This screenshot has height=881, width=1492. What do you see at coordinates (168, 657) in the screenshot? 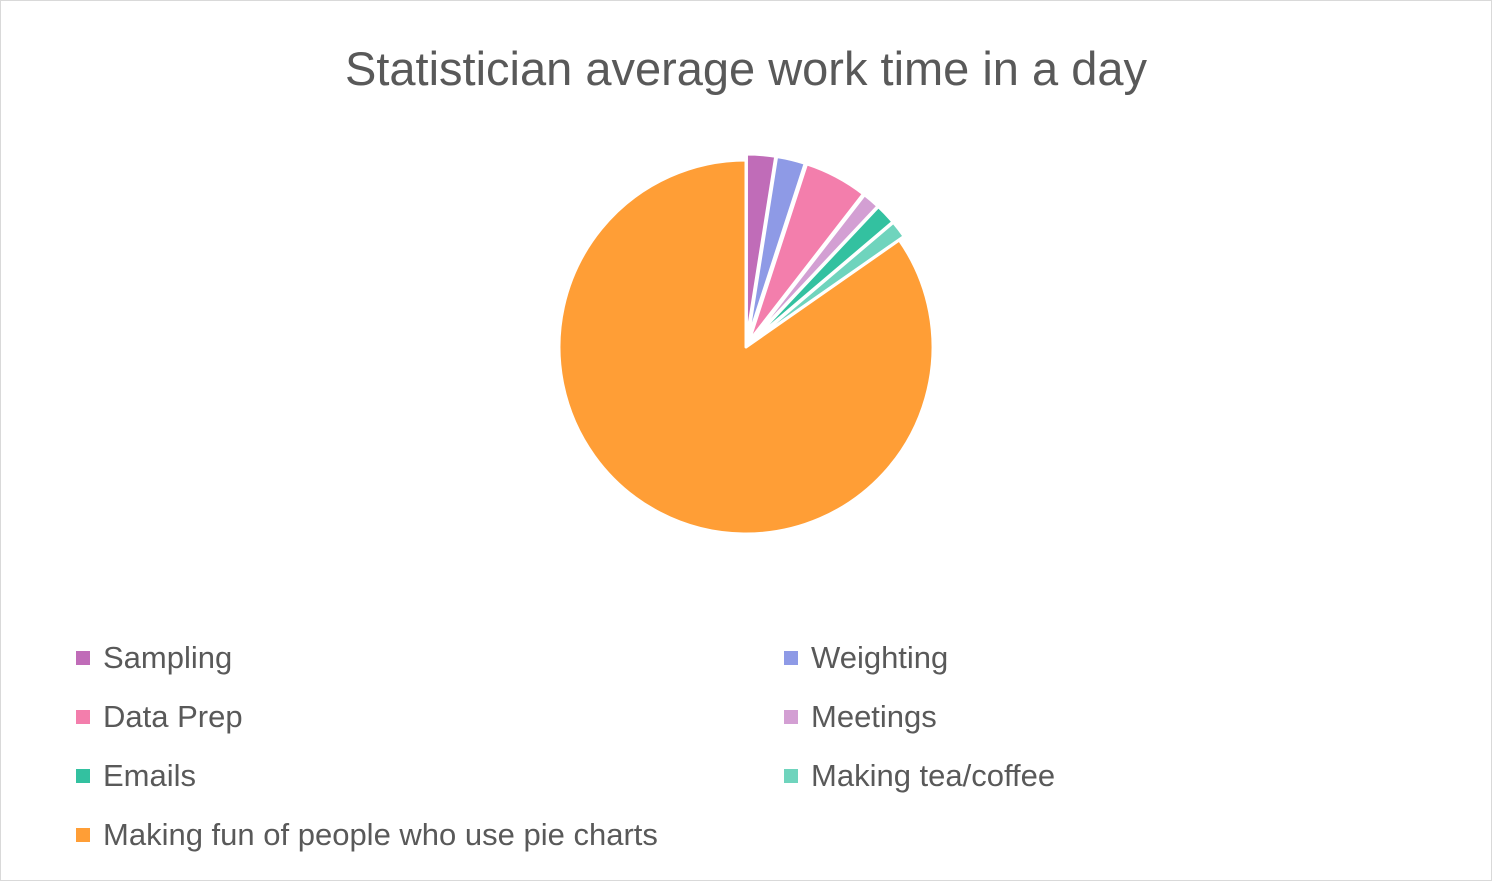
I see `legend-label: Sampling` at bounding box center [168, 657].